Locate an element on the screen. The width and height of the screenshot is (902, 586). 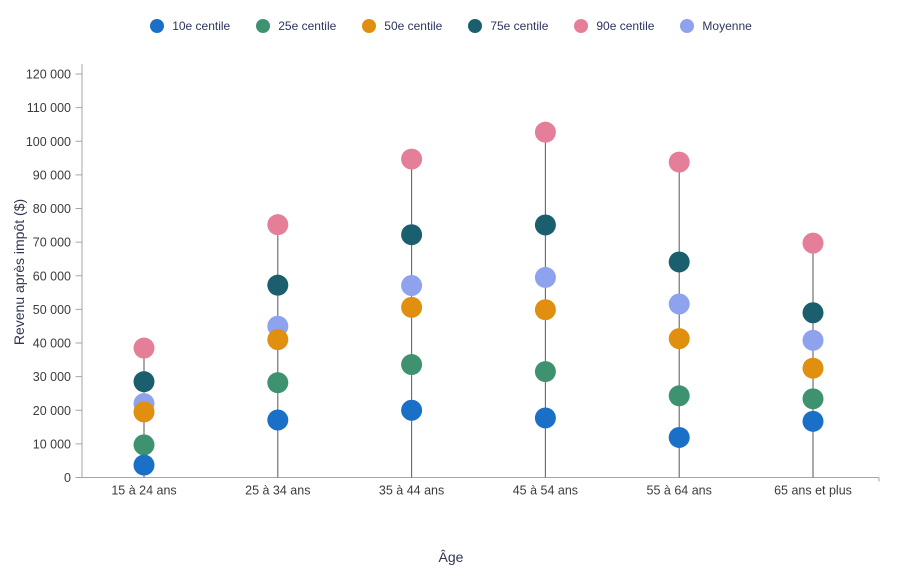
x-tick-label: 65 ans et plus is located at coordinates (813, 491).